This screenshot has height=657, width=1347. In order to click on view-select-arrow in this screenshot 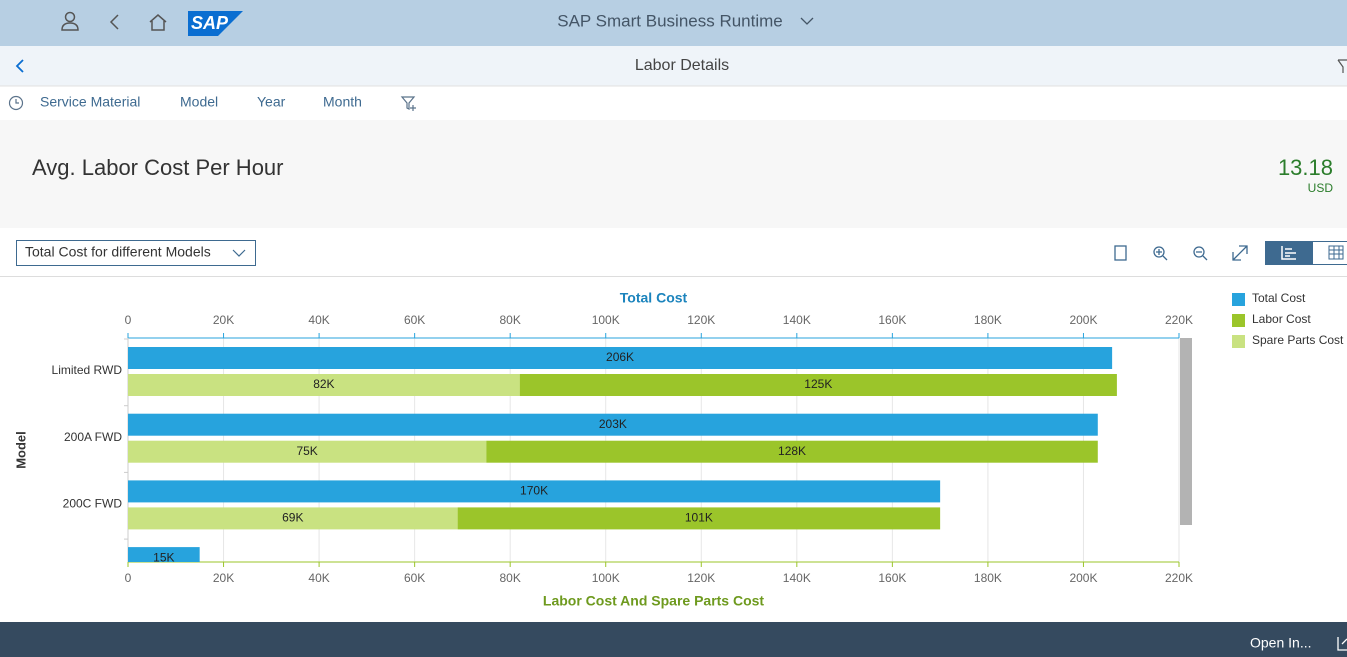, I will do `click(239, 253)`.